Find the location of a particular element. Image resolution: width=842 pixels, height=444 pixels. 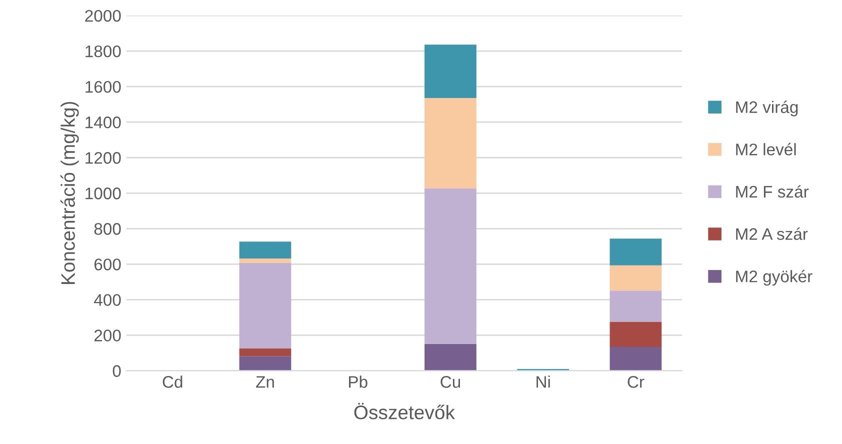

y-tick-label: 1000 is located at coordinates (103, 194).